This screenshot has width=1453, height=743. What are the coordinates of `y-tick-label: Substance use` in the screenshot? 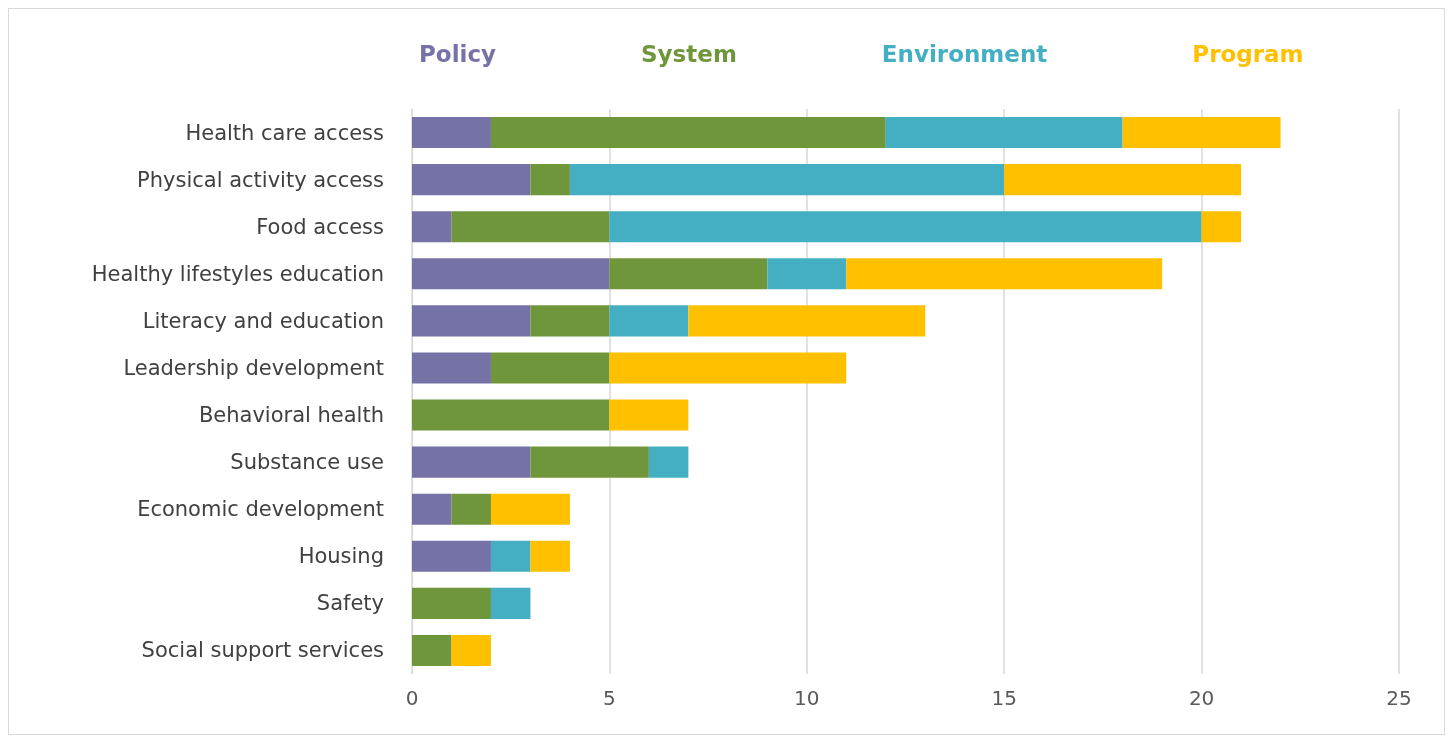 It's located at (307, 462).